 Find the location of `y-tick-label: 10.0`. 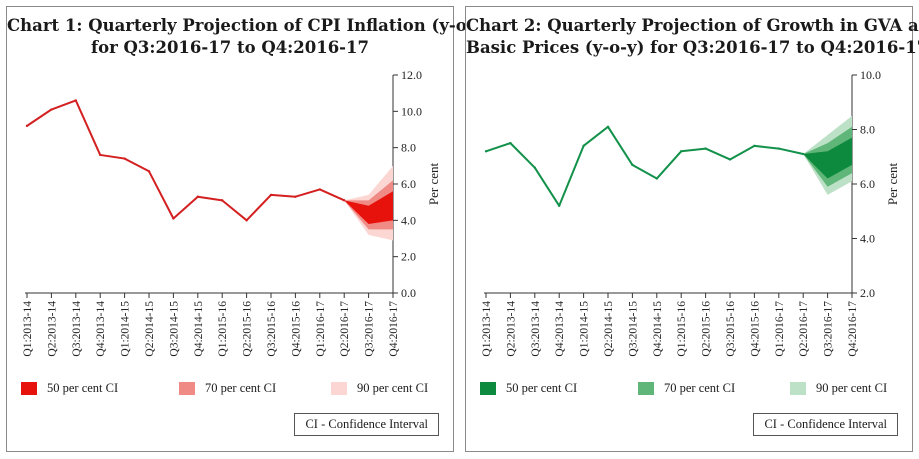

y-tick-label: 10.0 is located at coordinates (411, 111).